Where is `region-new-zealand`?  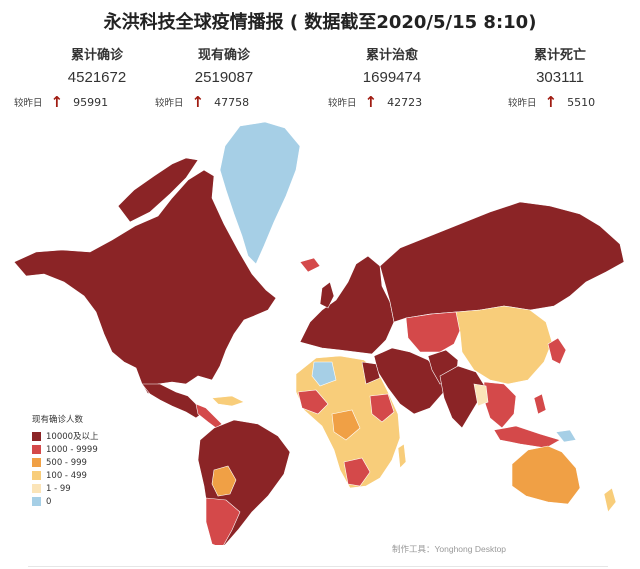
region-new-zealand is located at coordinates (610, 500).